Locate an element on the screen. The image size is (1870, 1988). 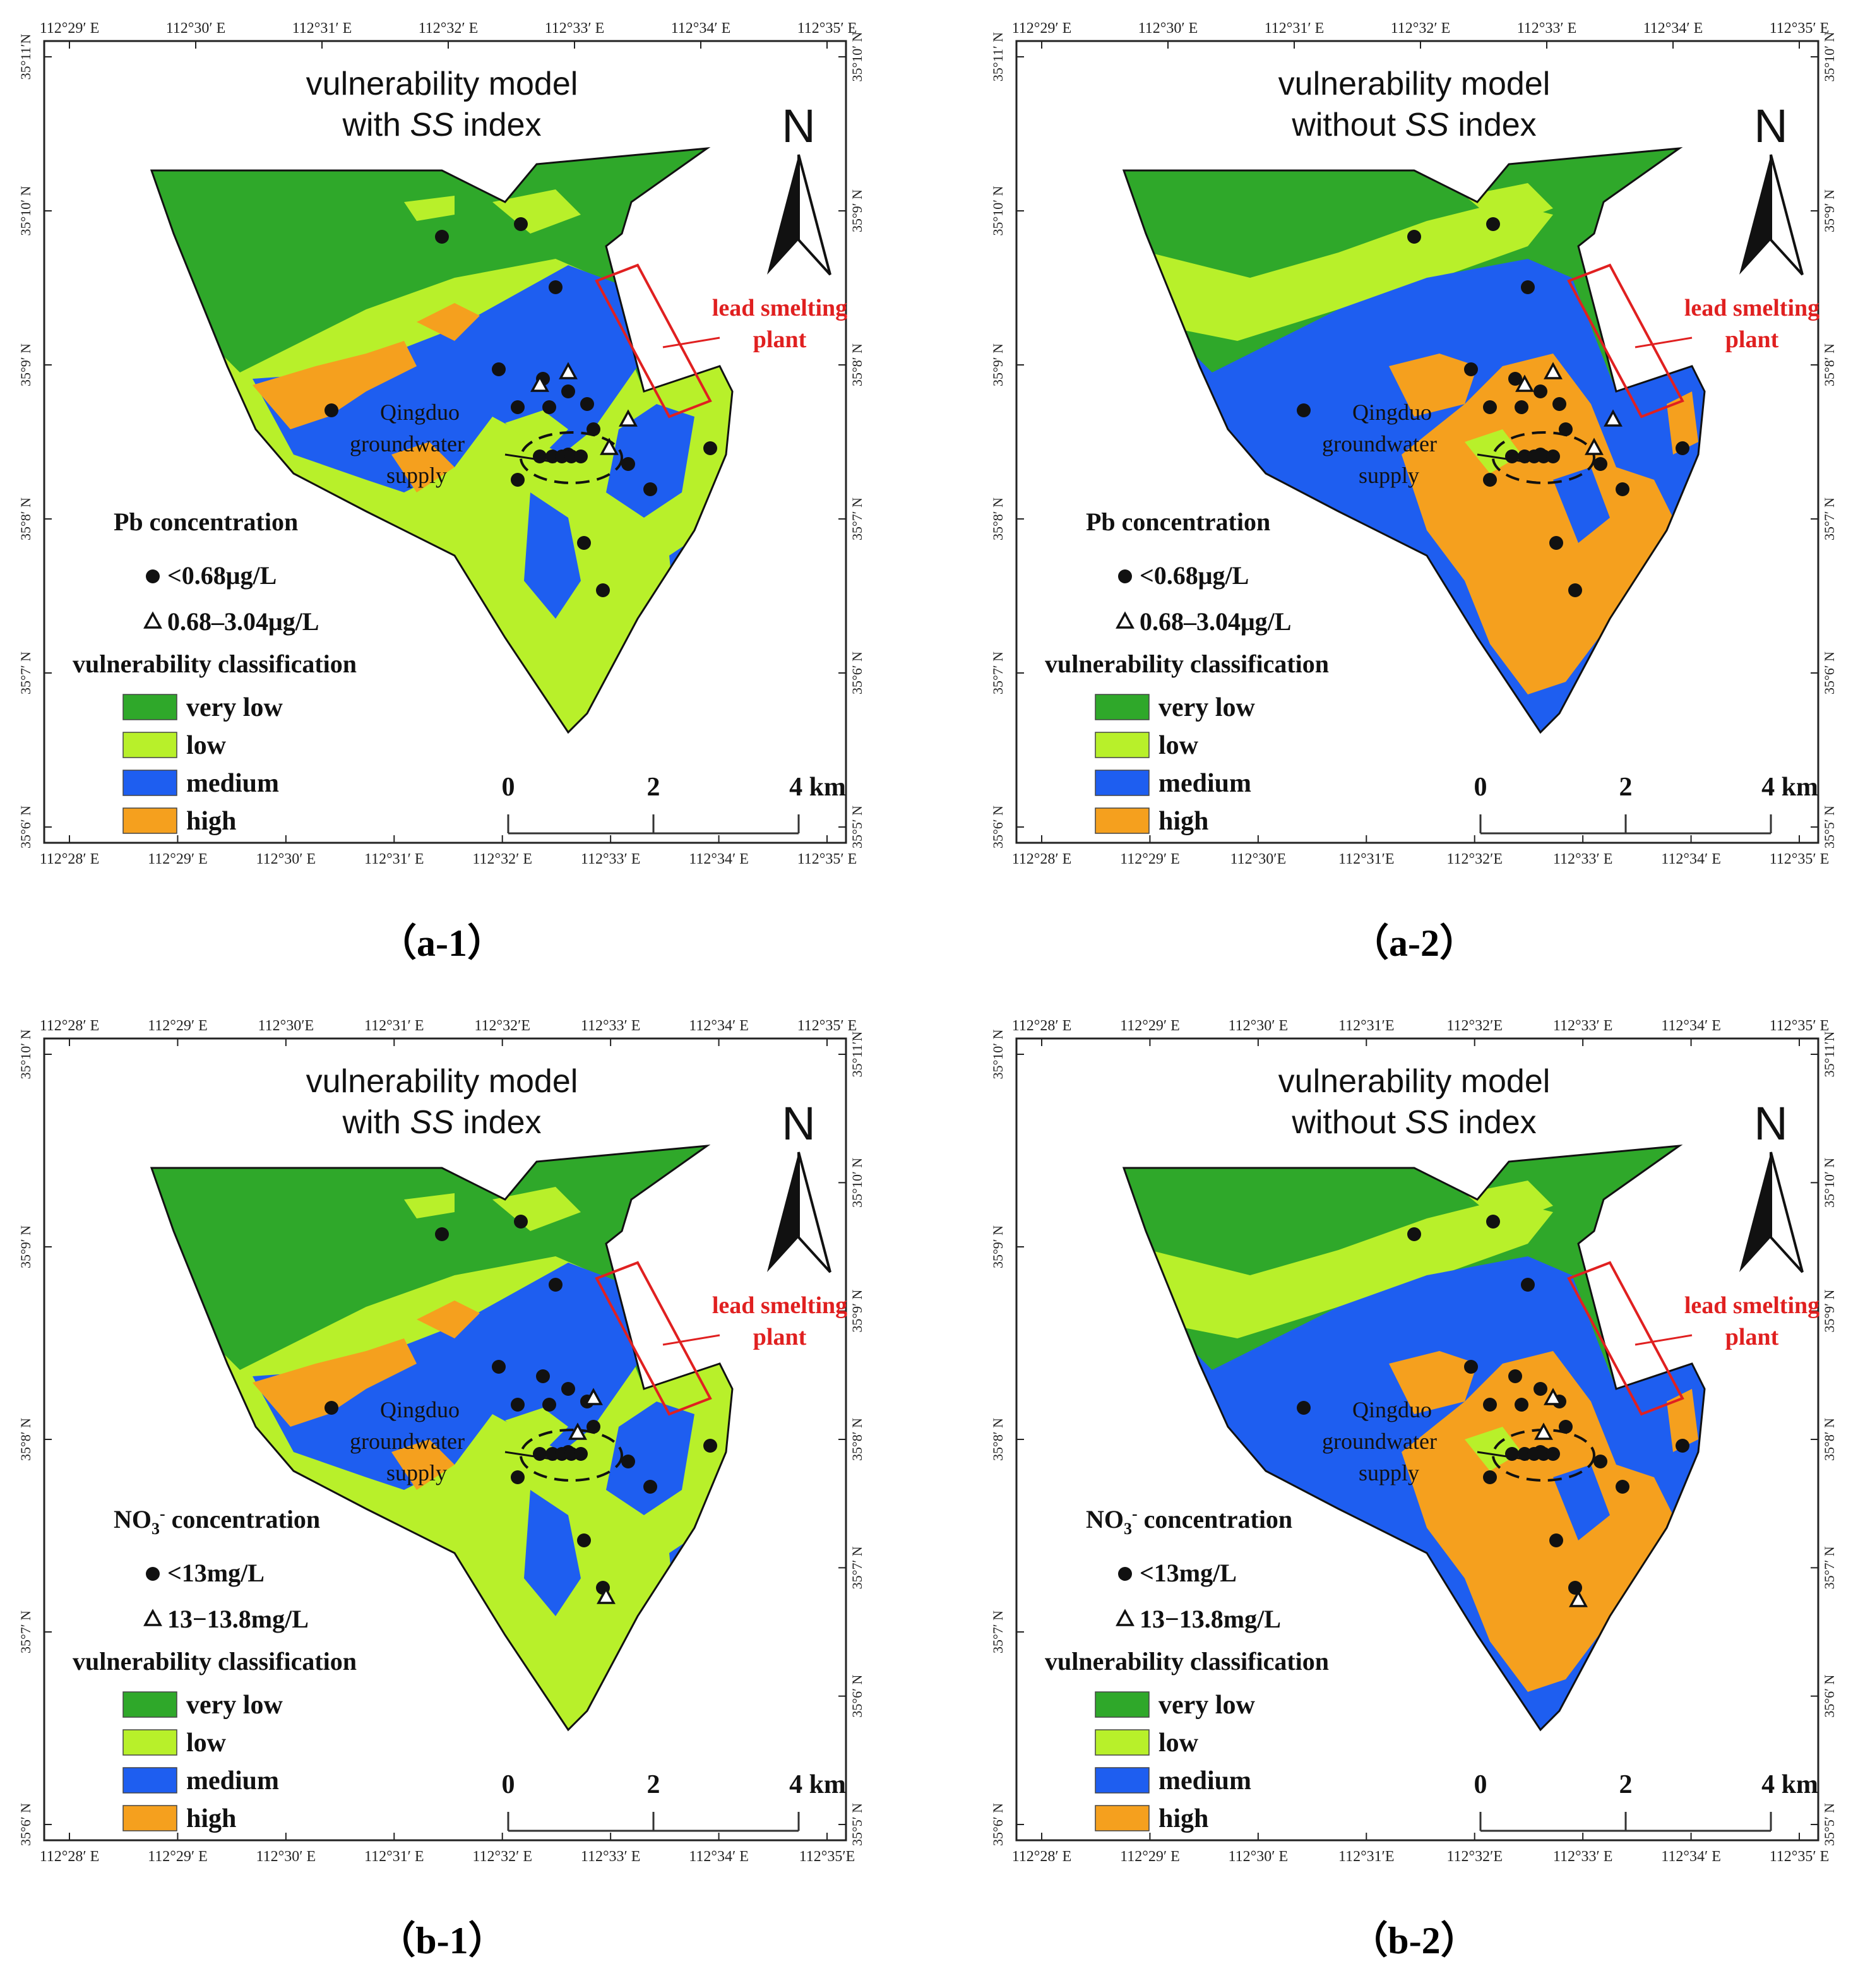
zone-medium is located at coordinates (552, 555).